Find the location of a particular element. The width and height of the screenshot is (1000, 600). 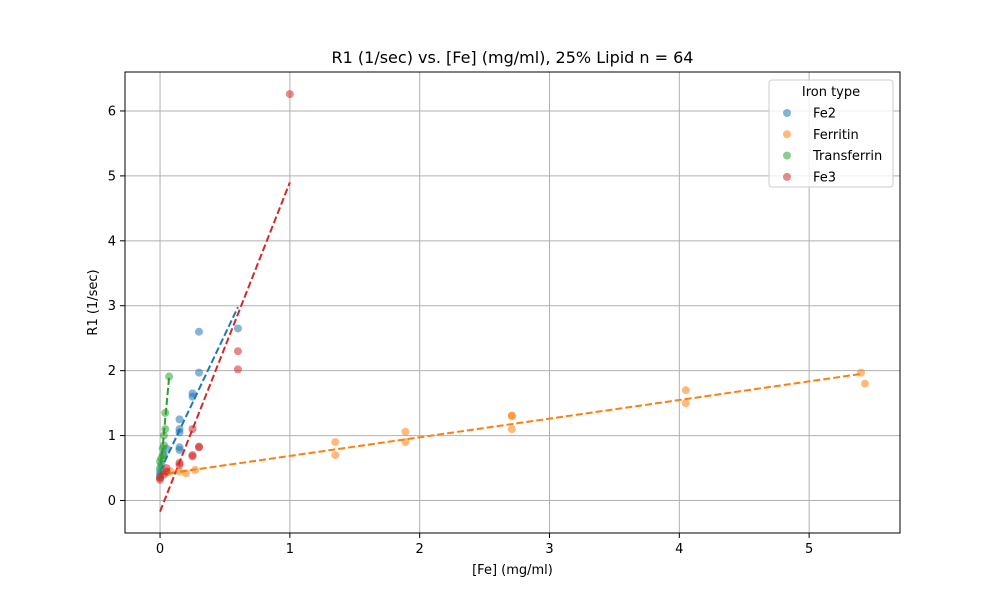

y-tick-label: 6 is located at coordinates (112, 111).